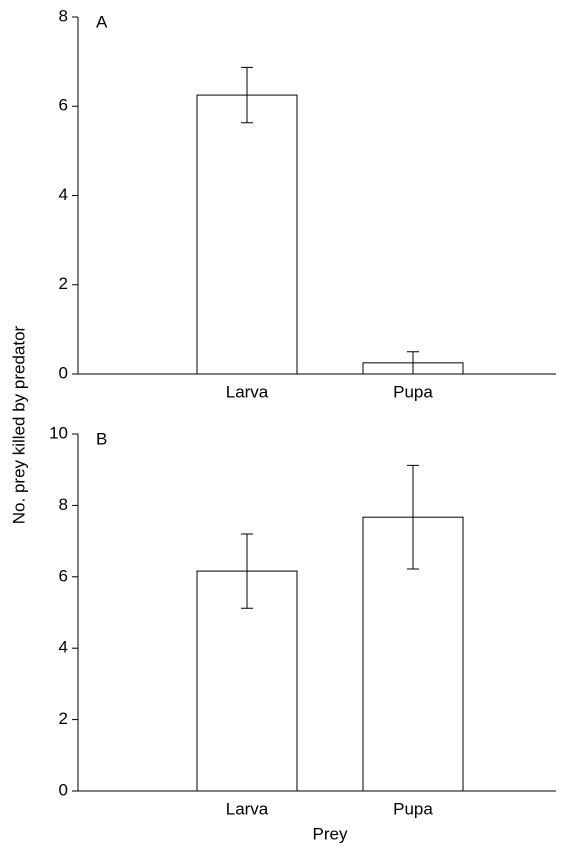 The height and width of the screenshot is (848, 573). What do you see at coordinates (102, 21) in the screenshot?
I see `panel-label: A` at bounding box center [102, 21].